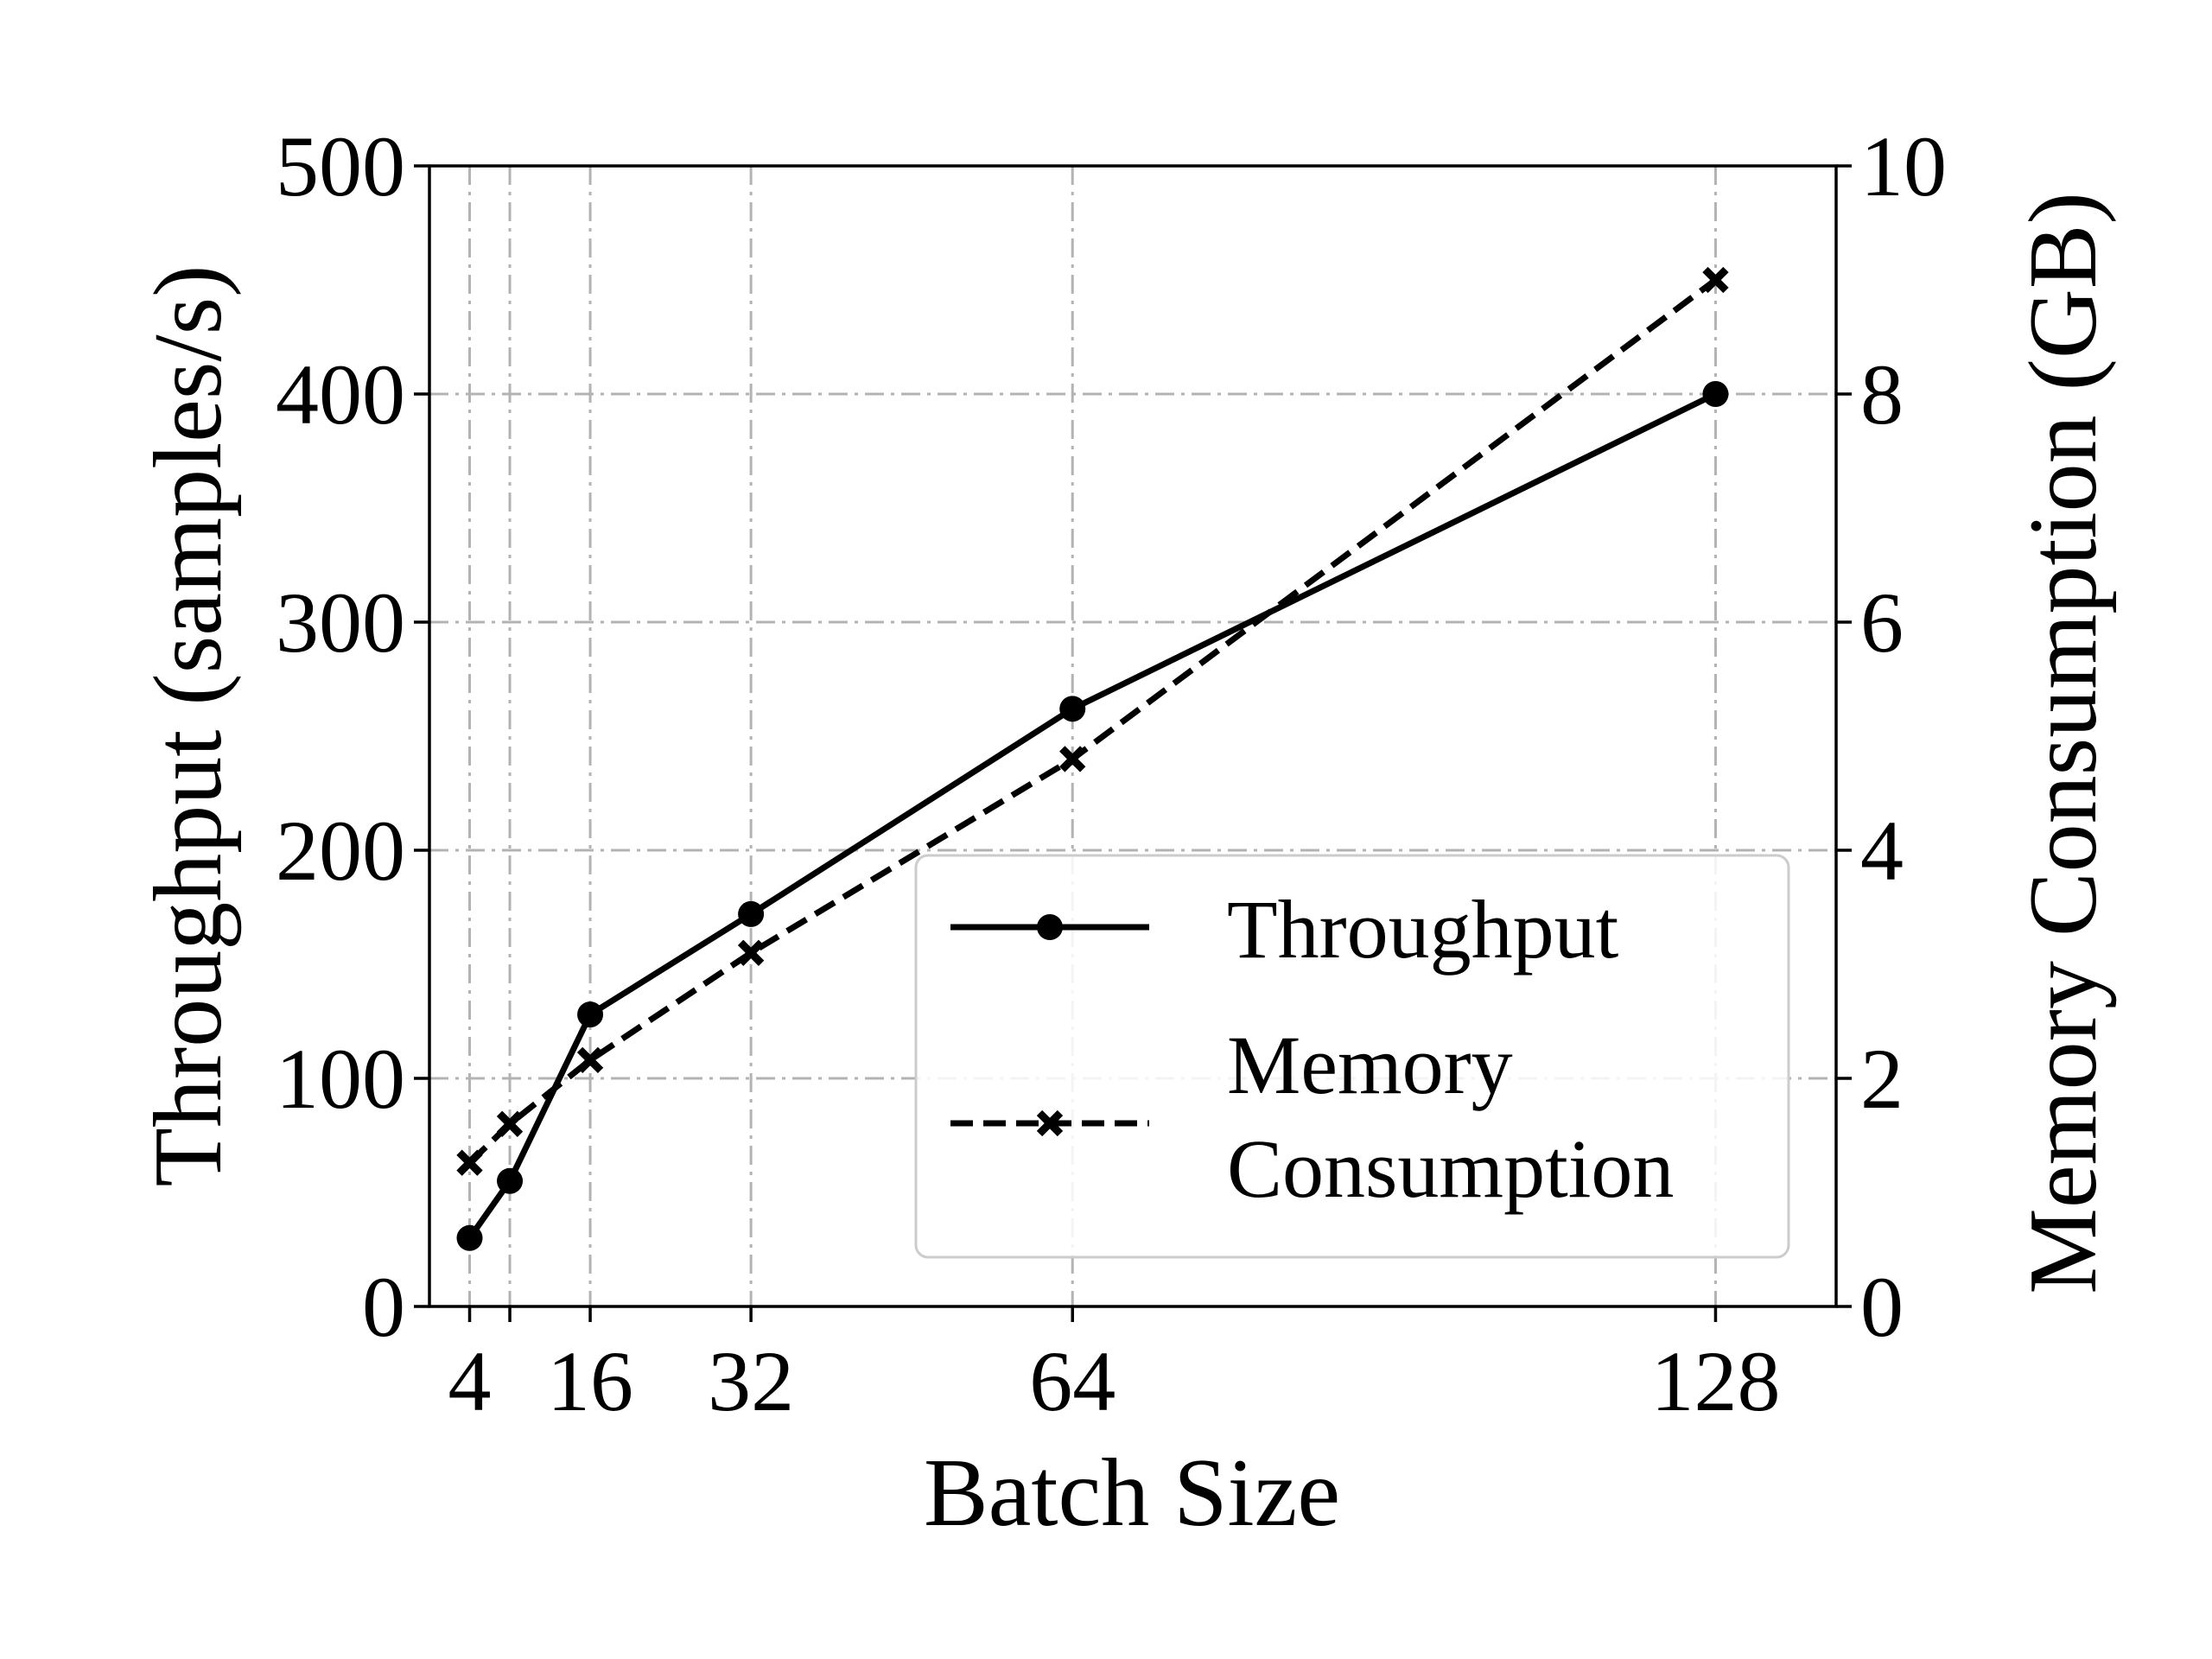  I want to click on x-tick-label-1: 16, so click(590, 1381).